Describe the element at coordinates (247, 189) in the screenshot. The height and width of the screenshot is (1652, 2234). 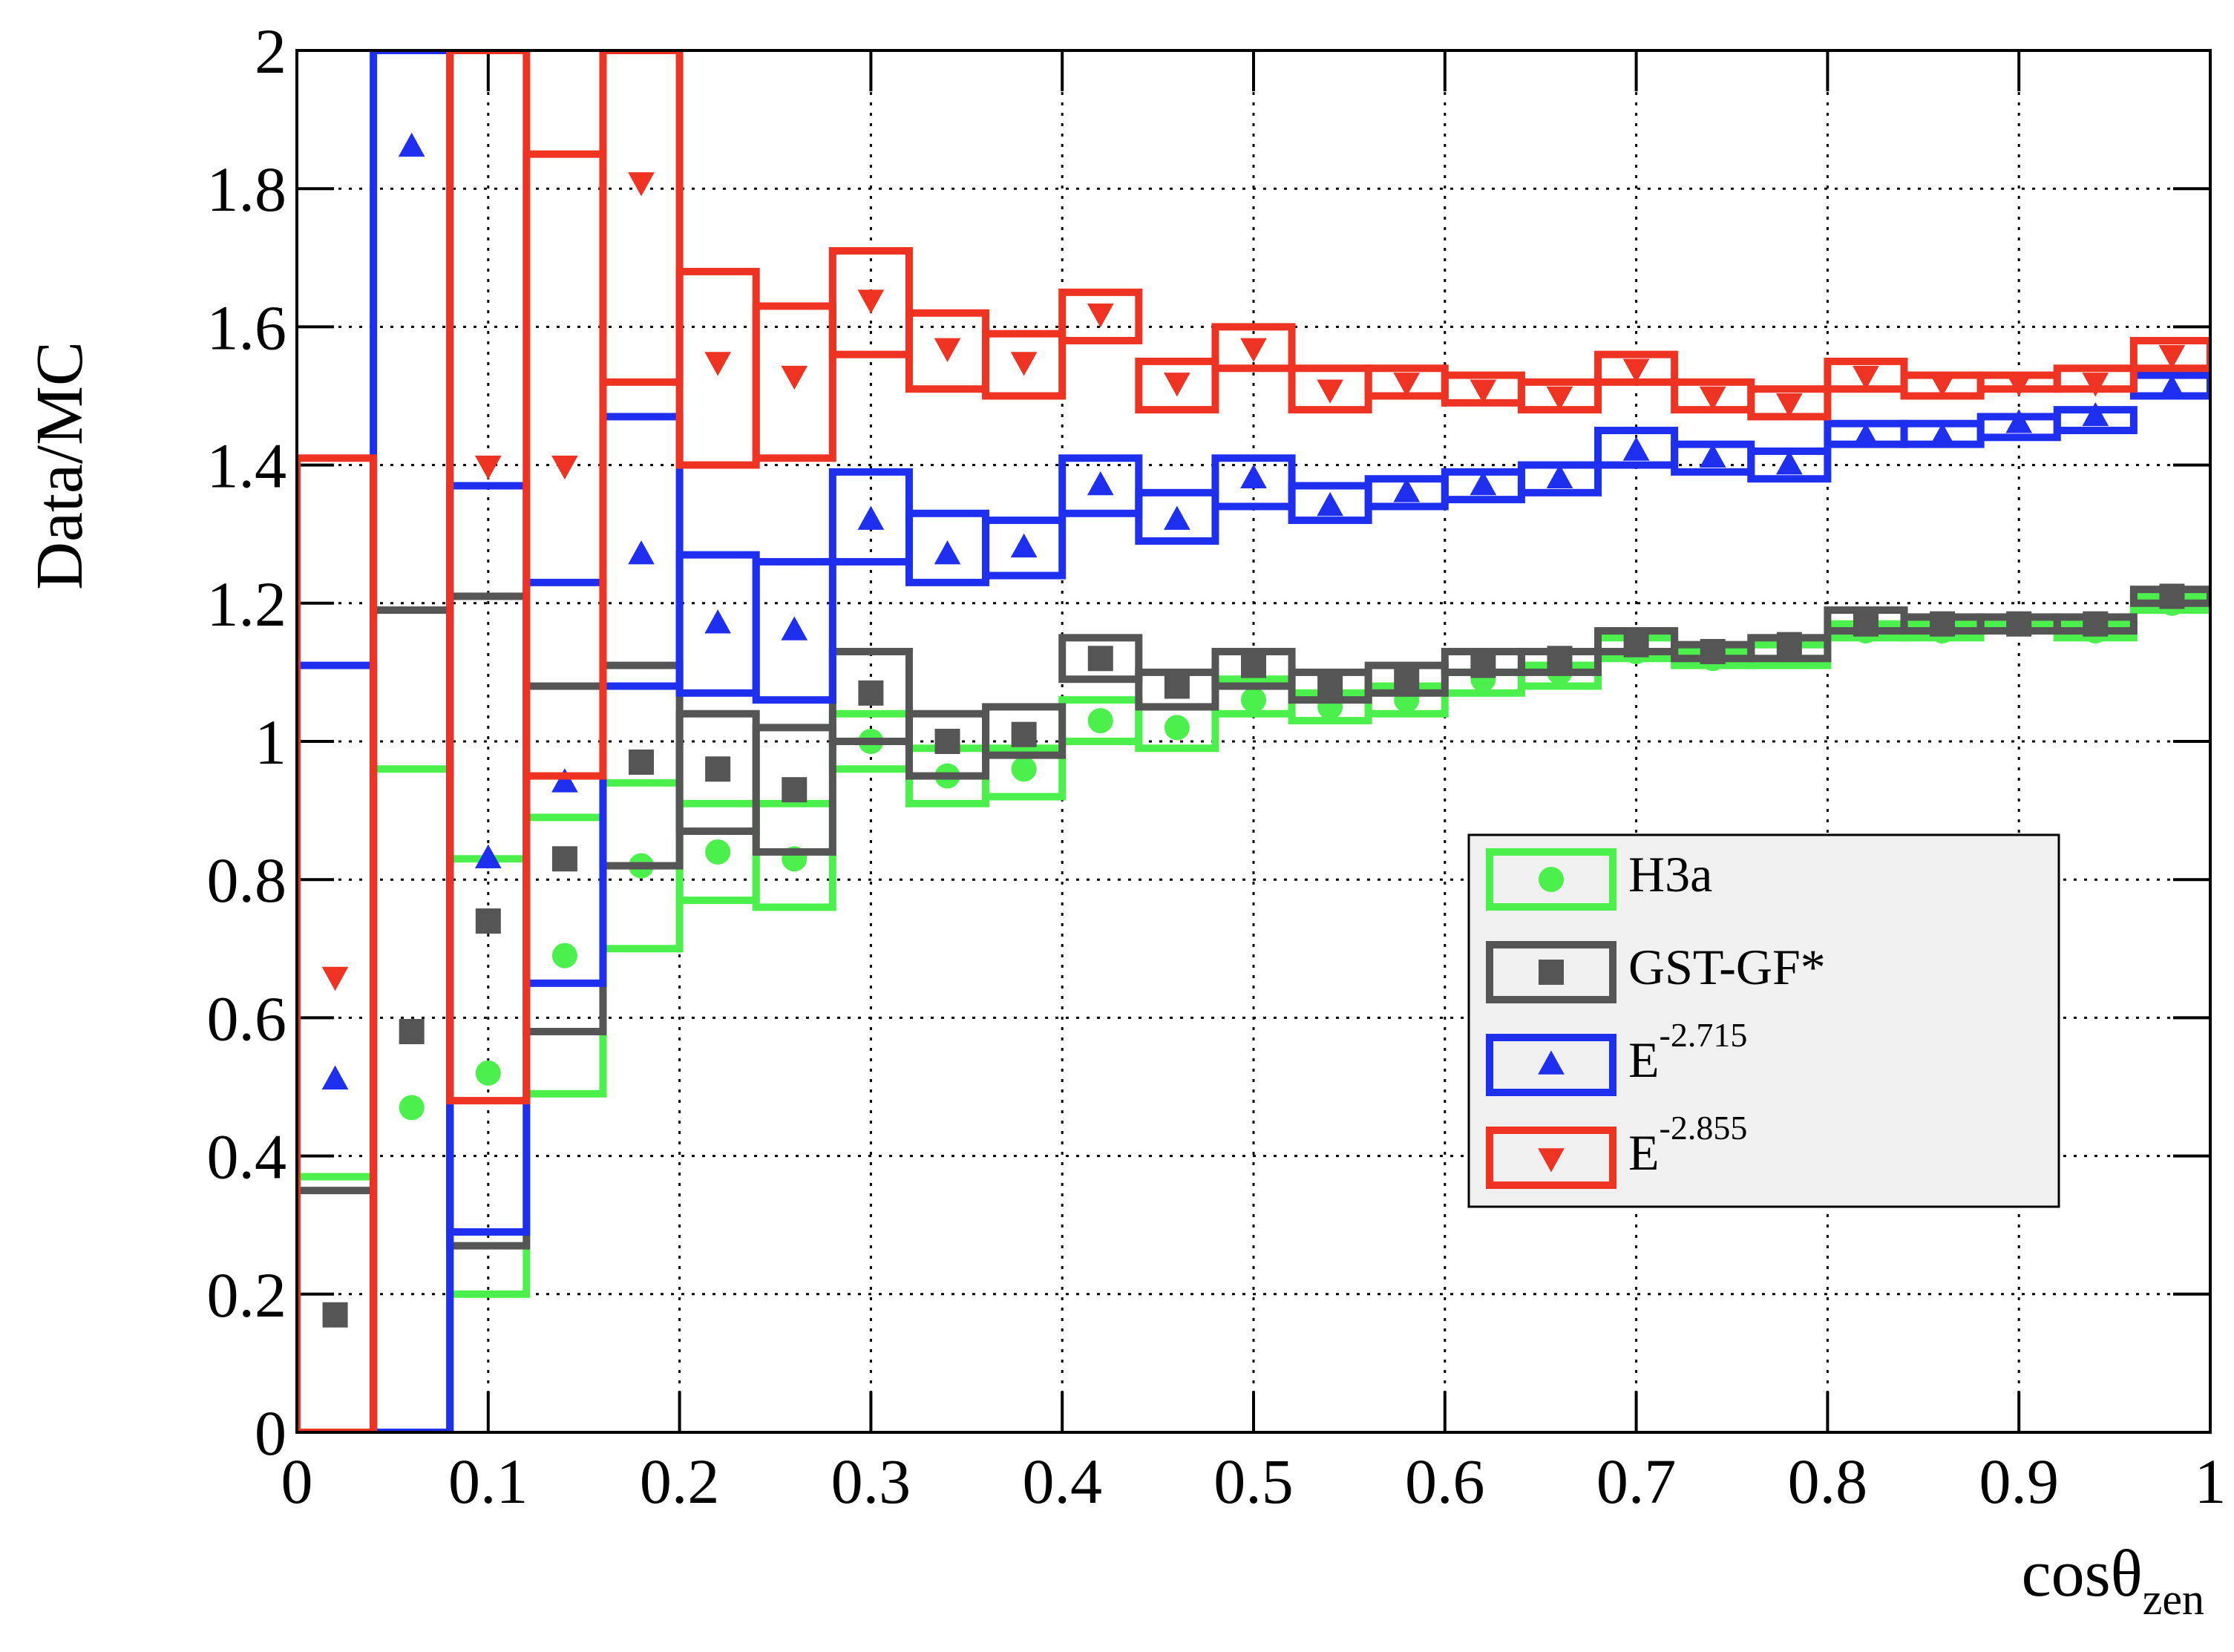
I see `y-tick-label: 1.8` at that location.